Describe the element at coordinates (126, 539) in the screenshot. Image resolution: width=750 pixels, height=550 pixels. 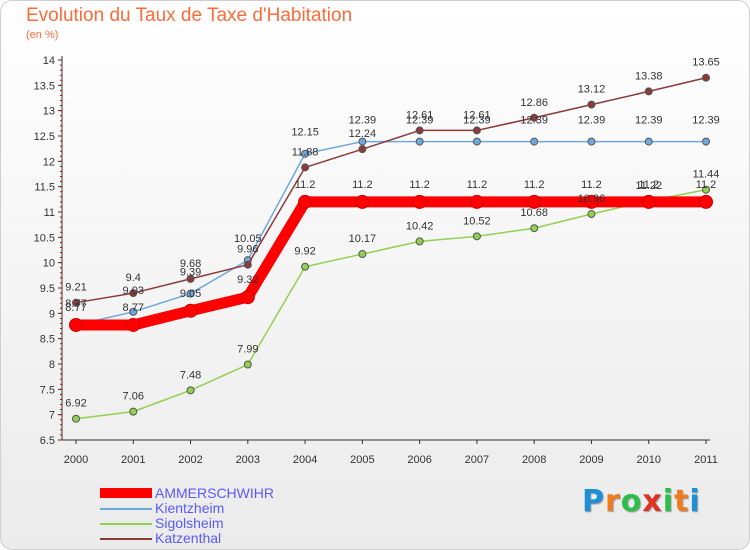
I see `legend-swatch-katzenthal` at that location.